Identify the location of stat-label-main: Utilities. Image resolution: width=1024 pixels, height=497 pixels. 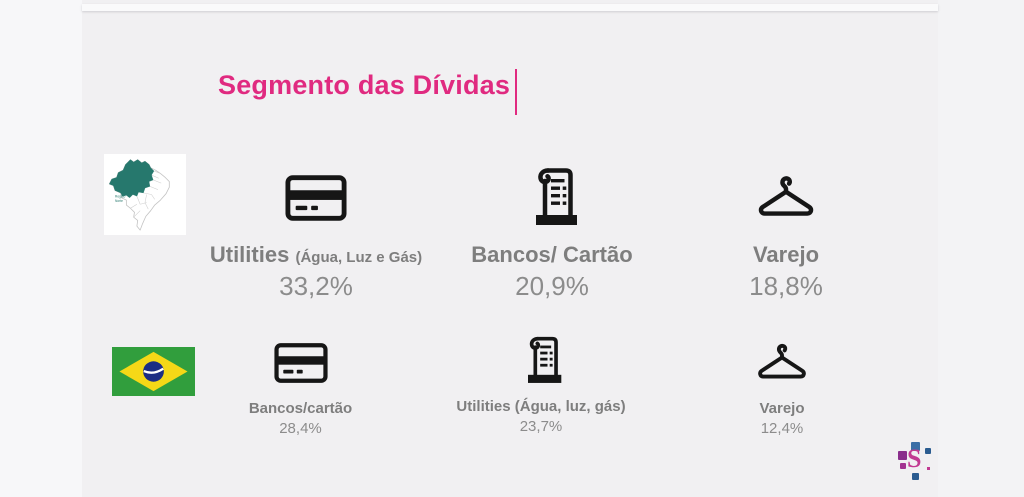
(249, 254).